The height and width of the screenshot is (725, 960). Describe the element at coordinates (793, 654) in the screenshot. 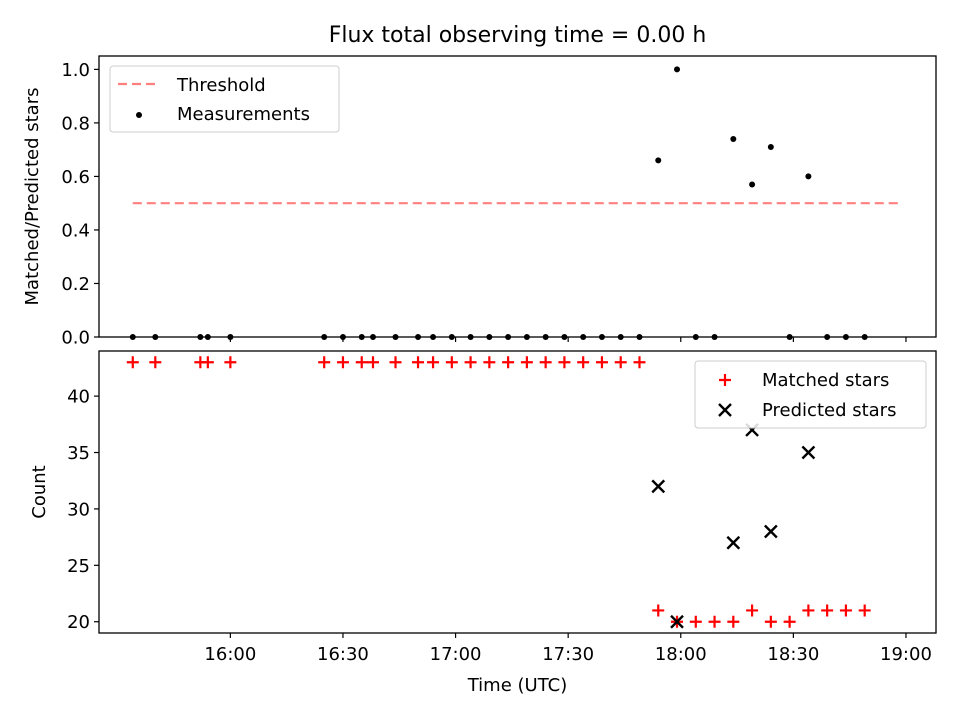

I see `x-tick-label: 18:30` at that location.